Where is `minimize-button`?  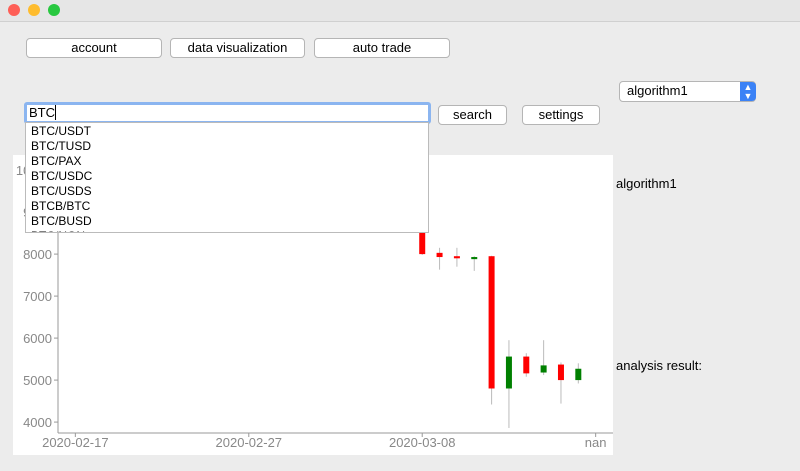 minimize-button is located at coordinates (34, 10).